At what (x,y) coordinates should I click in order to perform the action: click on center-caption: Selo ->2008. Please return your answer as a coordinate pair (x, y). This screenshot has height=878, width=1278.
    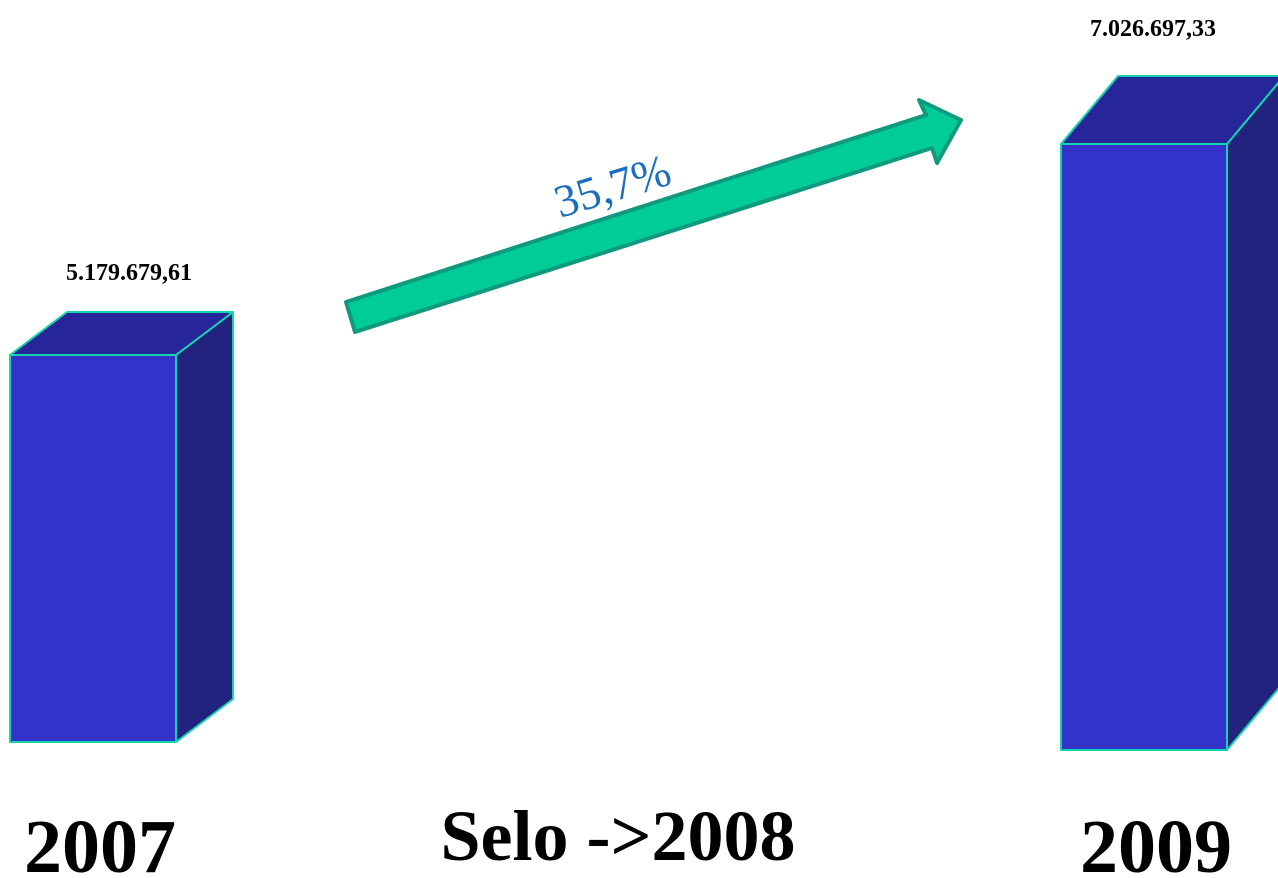
    Looking at the image, I should click on (617, 836).